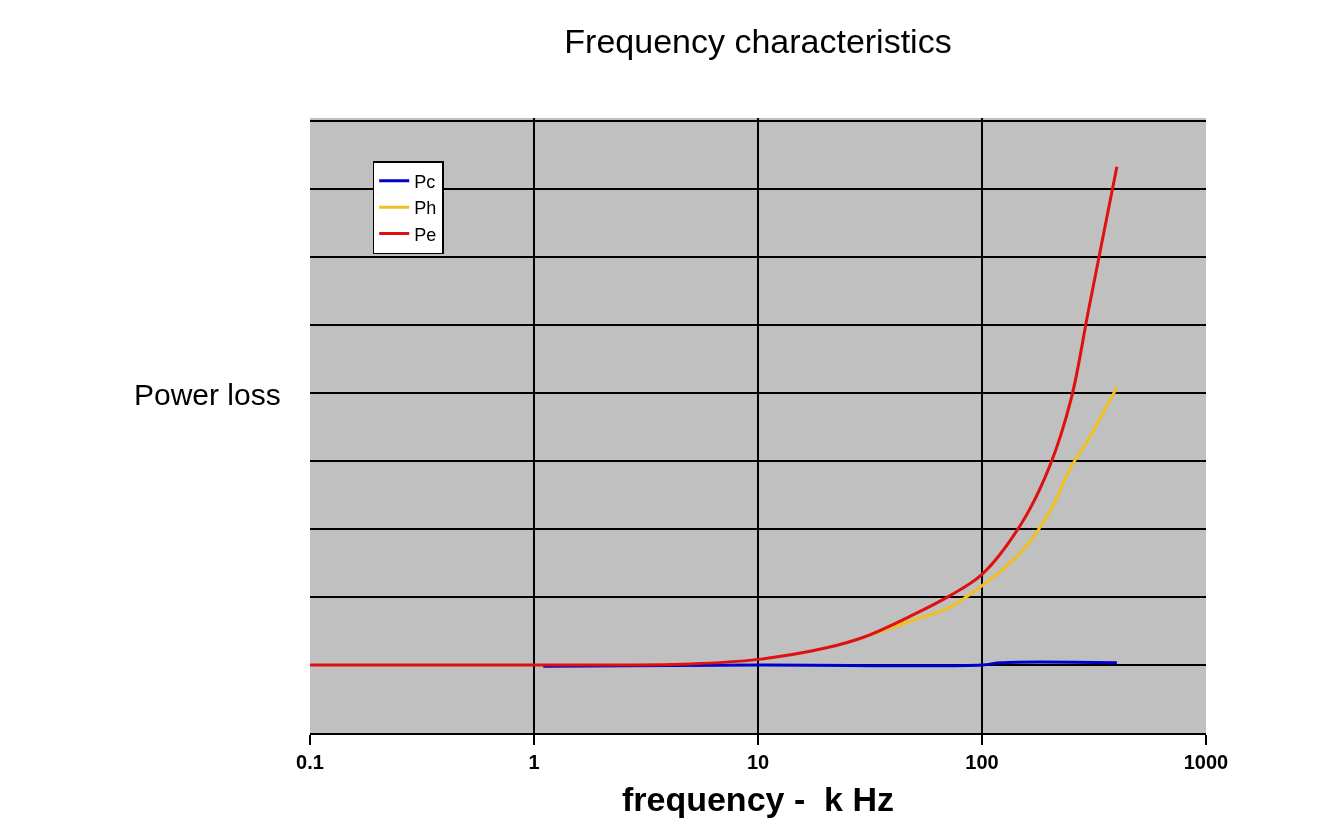 The image size is (1334, 833). I want to click on x-tick-label: 1, so click(534, 762).